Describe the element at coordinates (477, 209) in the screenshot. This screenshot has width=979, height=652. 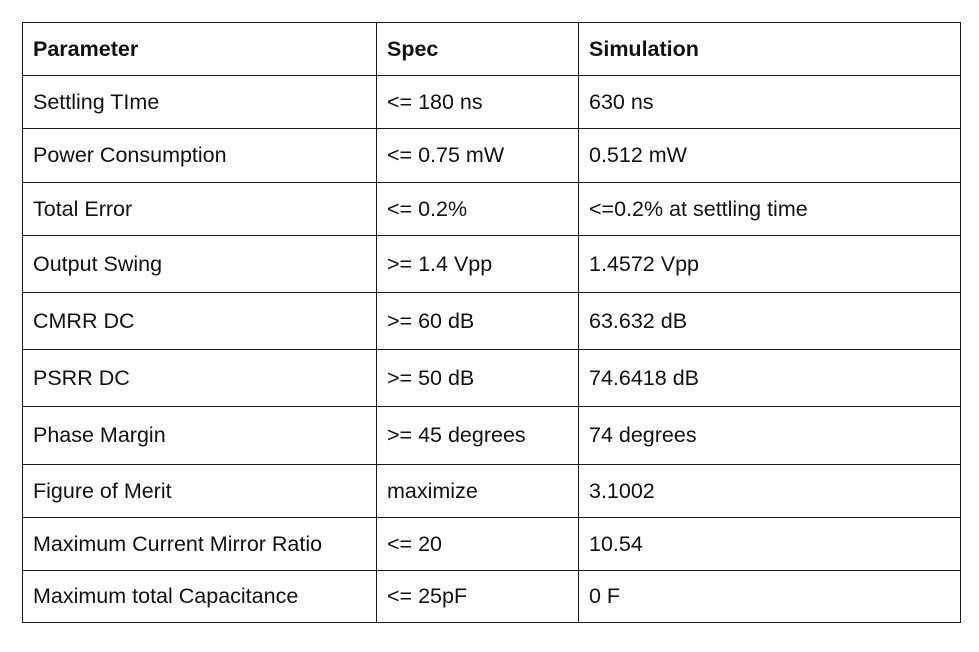
I see `spec-cell: <= 0.2%` at that location.